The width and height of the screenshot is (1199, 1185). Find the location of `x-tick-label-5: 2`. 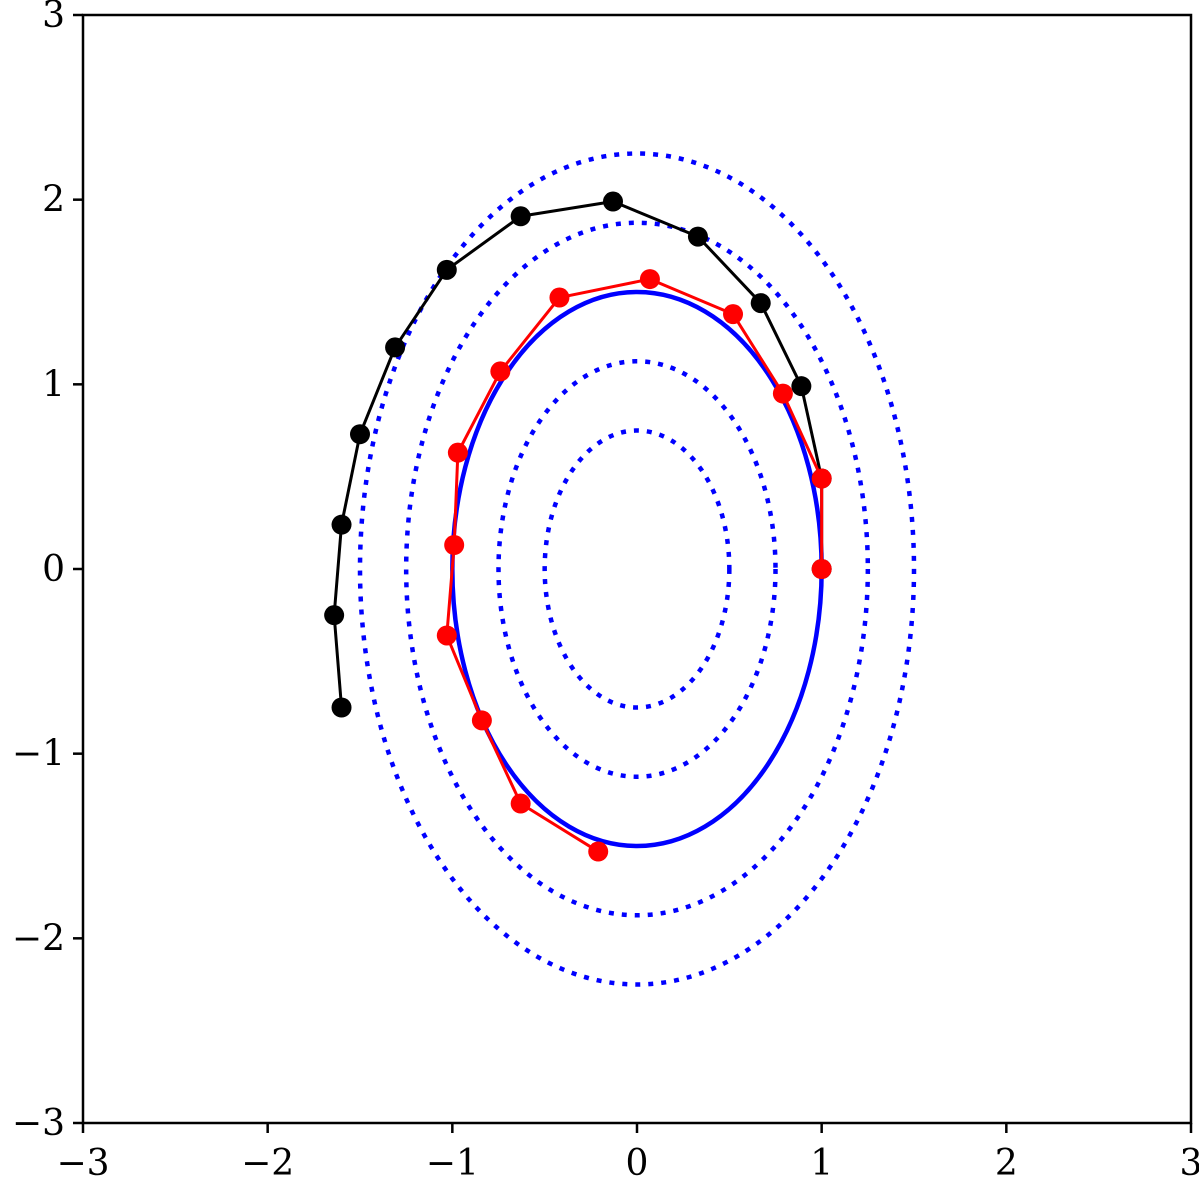

x-tick-label-5: 2 is located at coordinates (1006, 1163).